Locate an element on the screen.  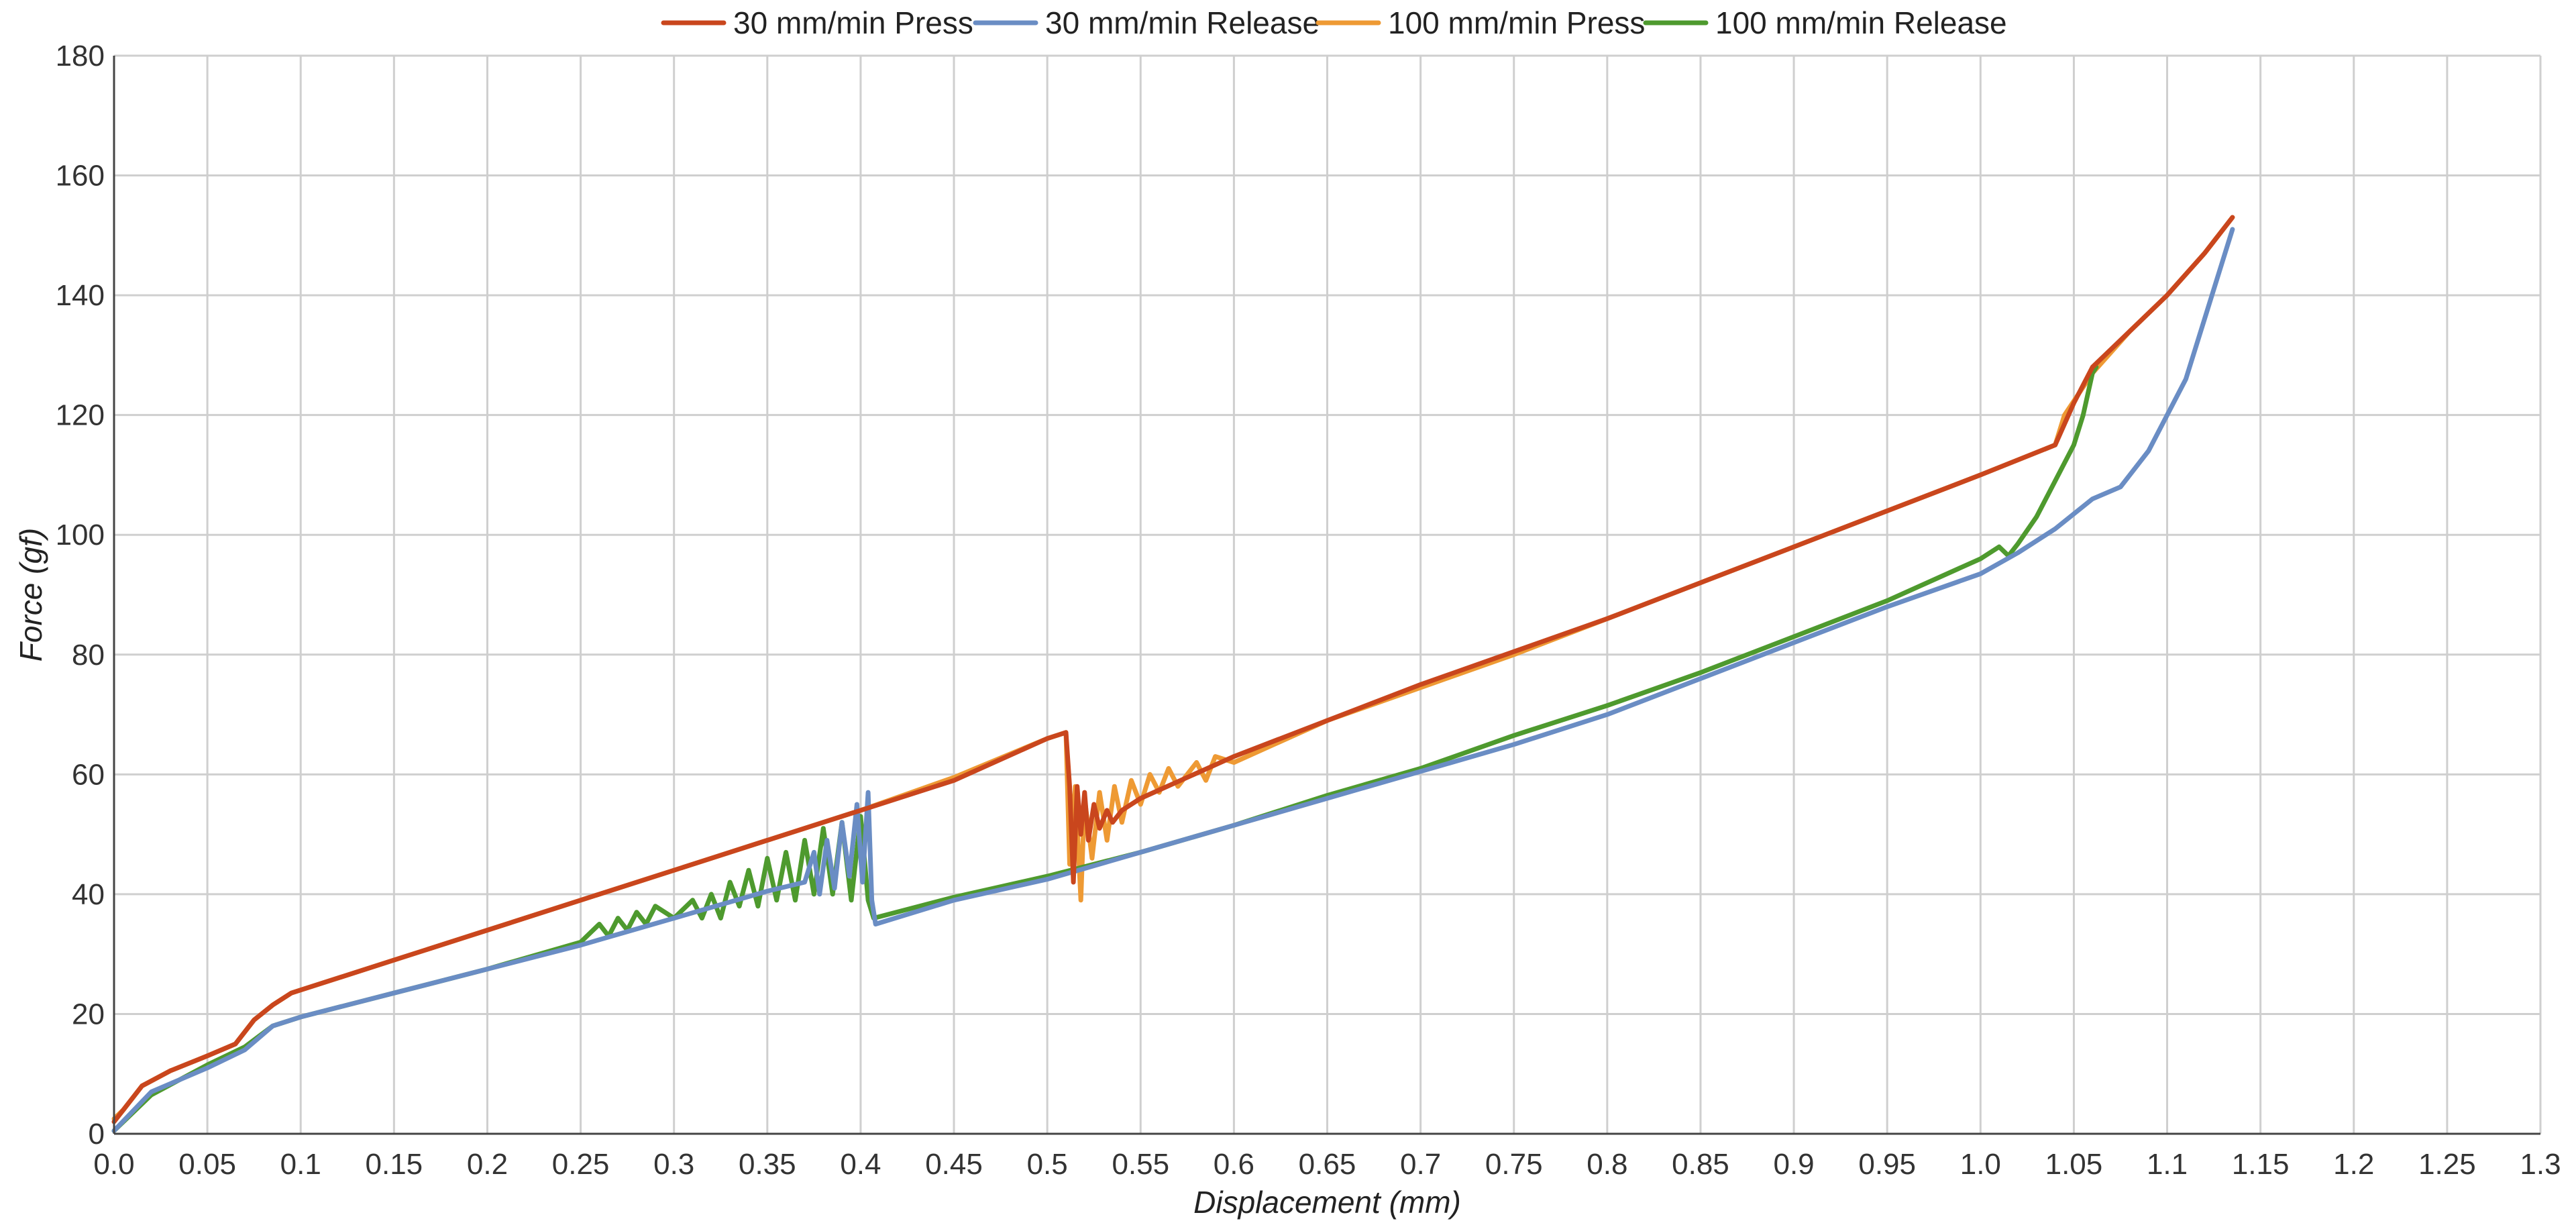
x-tick-label: 0.1 is located at coordinates (300, 1164).